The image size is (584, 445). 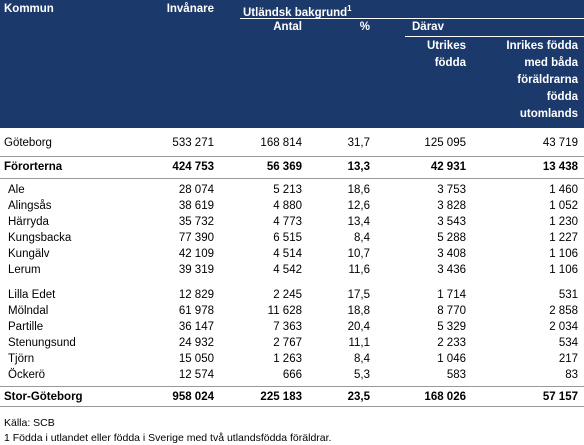 I want to click on header-cell: Antal, so click(x=287, y=27).